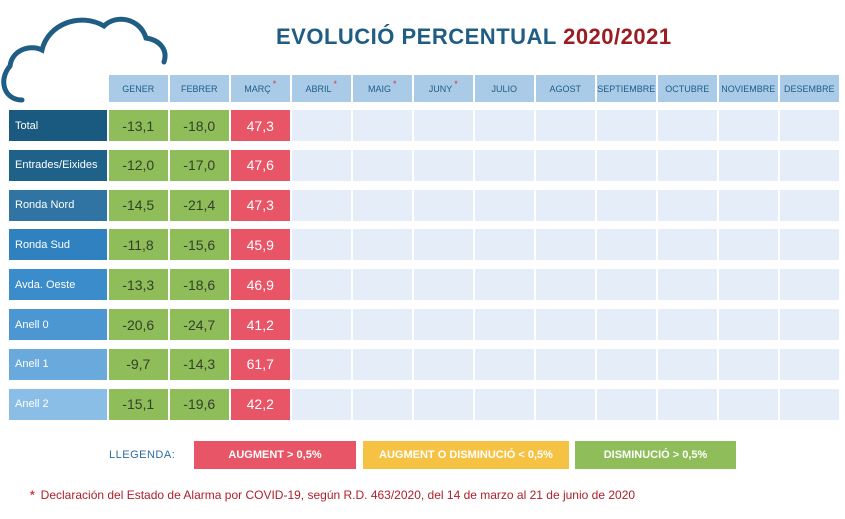  Describe the element at coordinates (199, 324) in the screenshot. I see `table-cell: -24,7` at that location.